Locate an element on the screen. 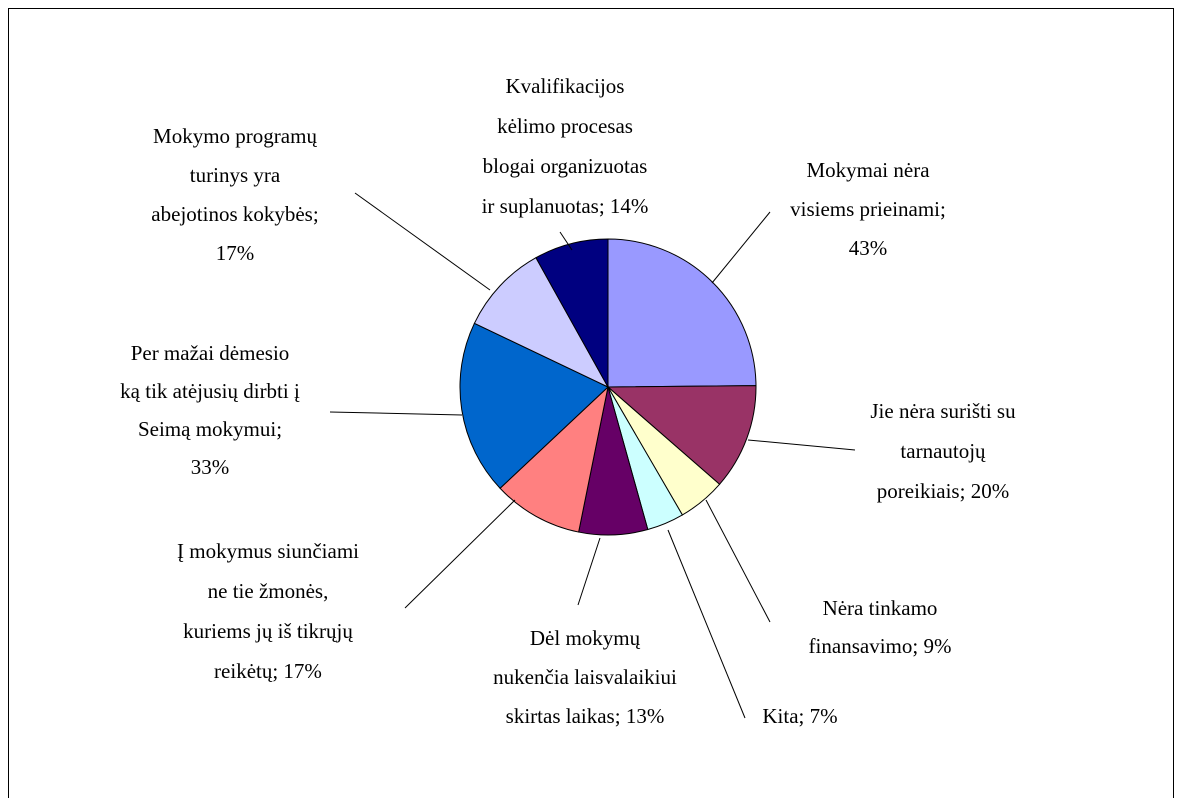  data-label: 43% is located at coordinates (868, 248).